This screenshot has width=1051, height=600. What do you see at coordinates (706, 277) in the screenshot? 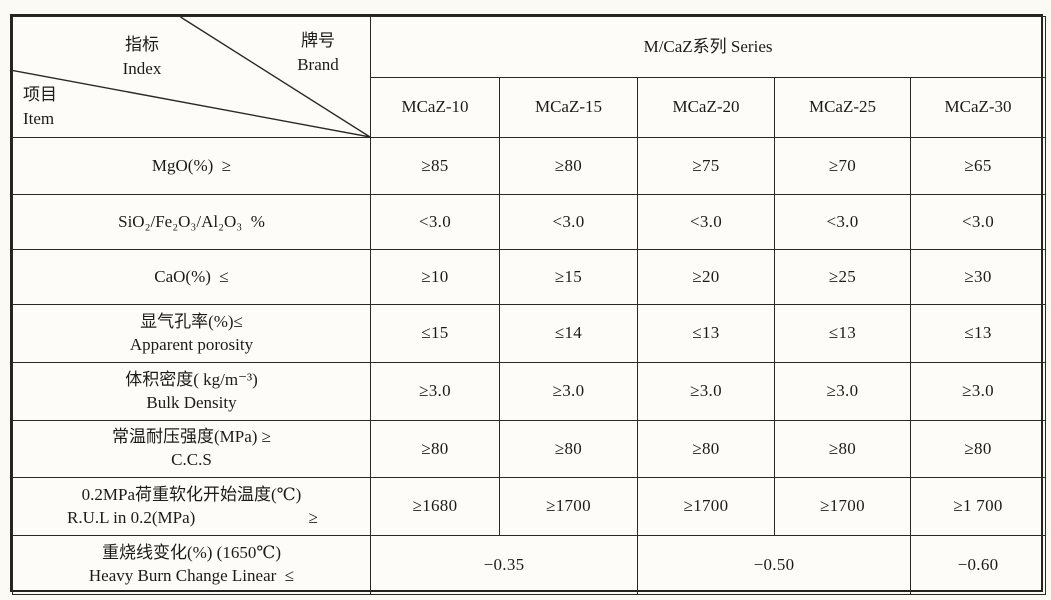
I see `value-cell: ≥20` at bounding box center [706, 277].